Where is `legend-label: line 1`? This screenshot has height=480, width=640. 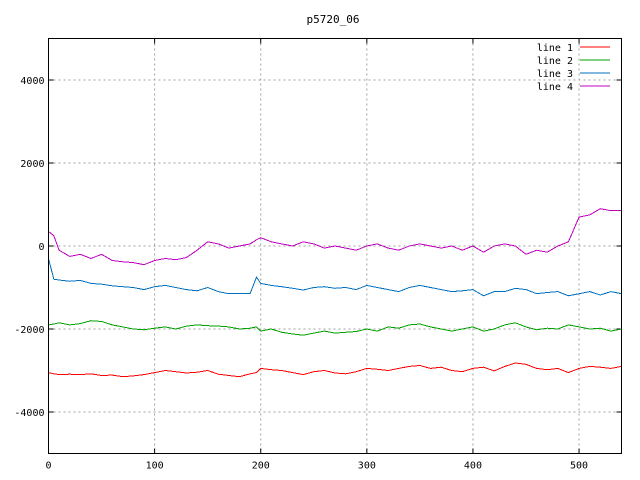
legend-label: line 1 is located at coordinates (555, 48).